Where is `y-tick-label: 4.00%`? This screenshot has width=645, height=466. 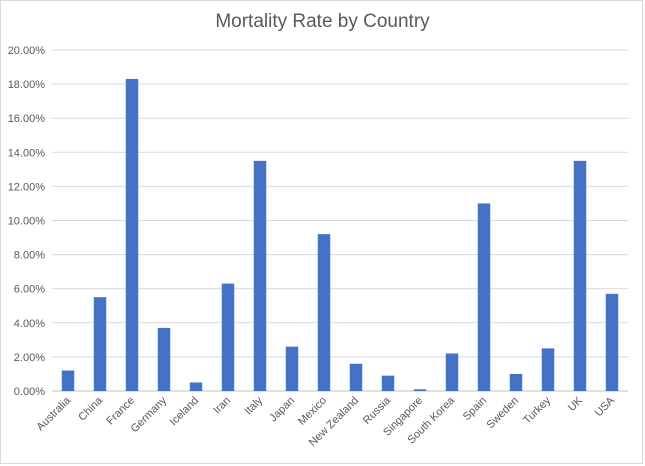 y-tick-label: 4.00% is located at coordinates (29, 324).